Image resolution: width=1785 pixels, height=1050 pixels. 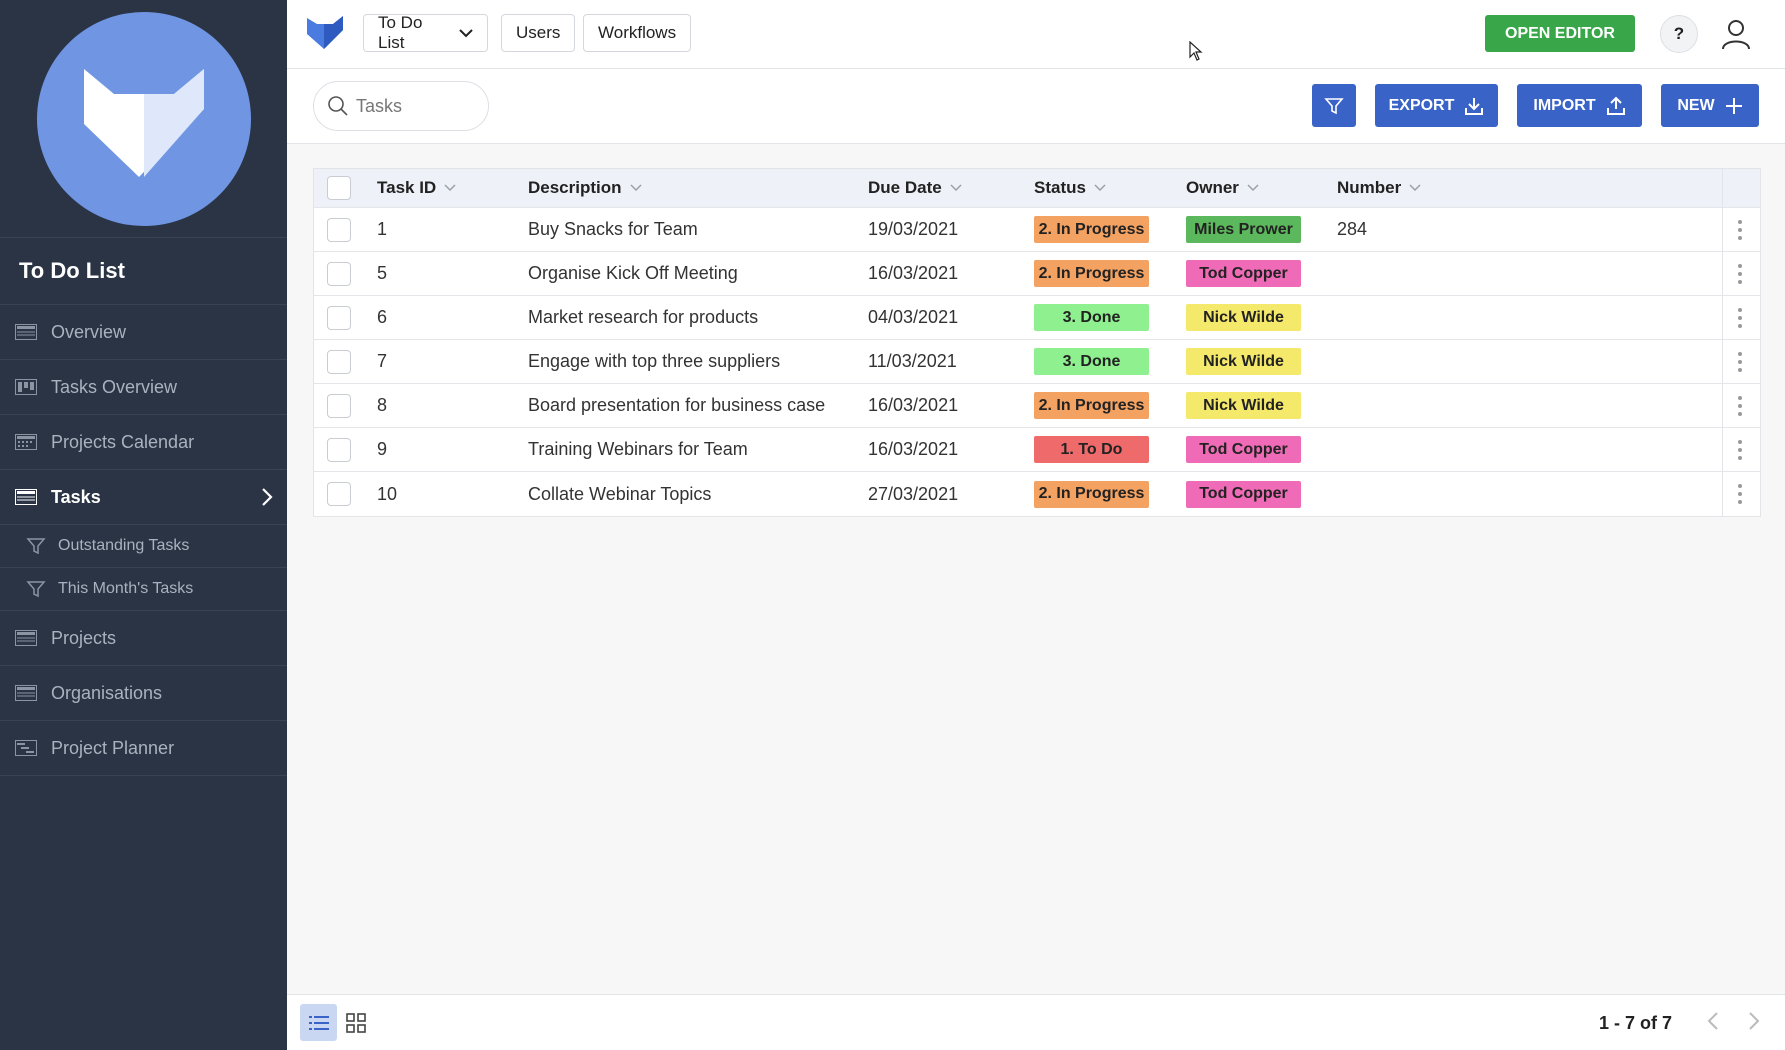 I want to click on search-input, so click(x=416, y=106).